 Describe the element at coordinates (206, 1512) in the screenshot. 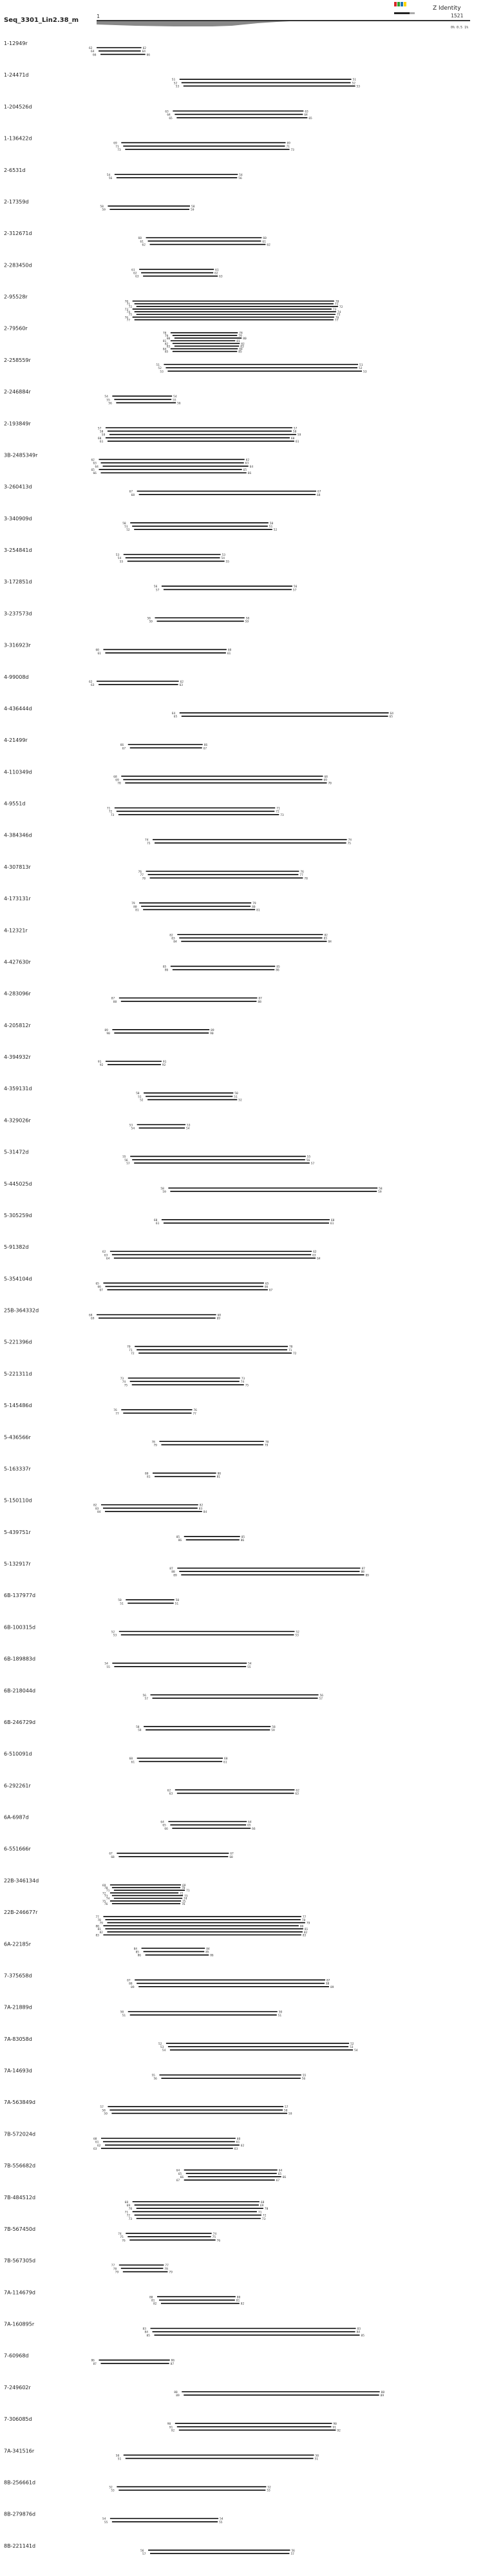

I see `segment-end: 84` at that location.